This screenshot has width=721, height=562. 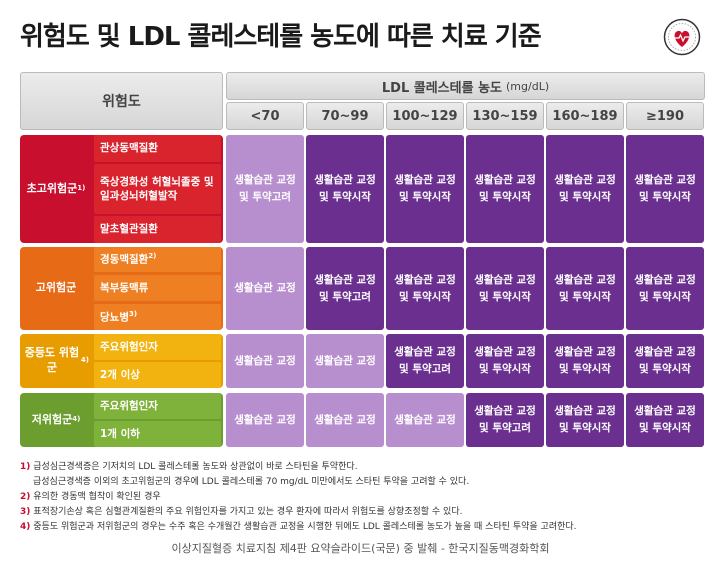 What do you see at coordinates (505, 116) in the screenshot?
I see `ldl-column-header: 130~159` at bounding box center [505, 116].